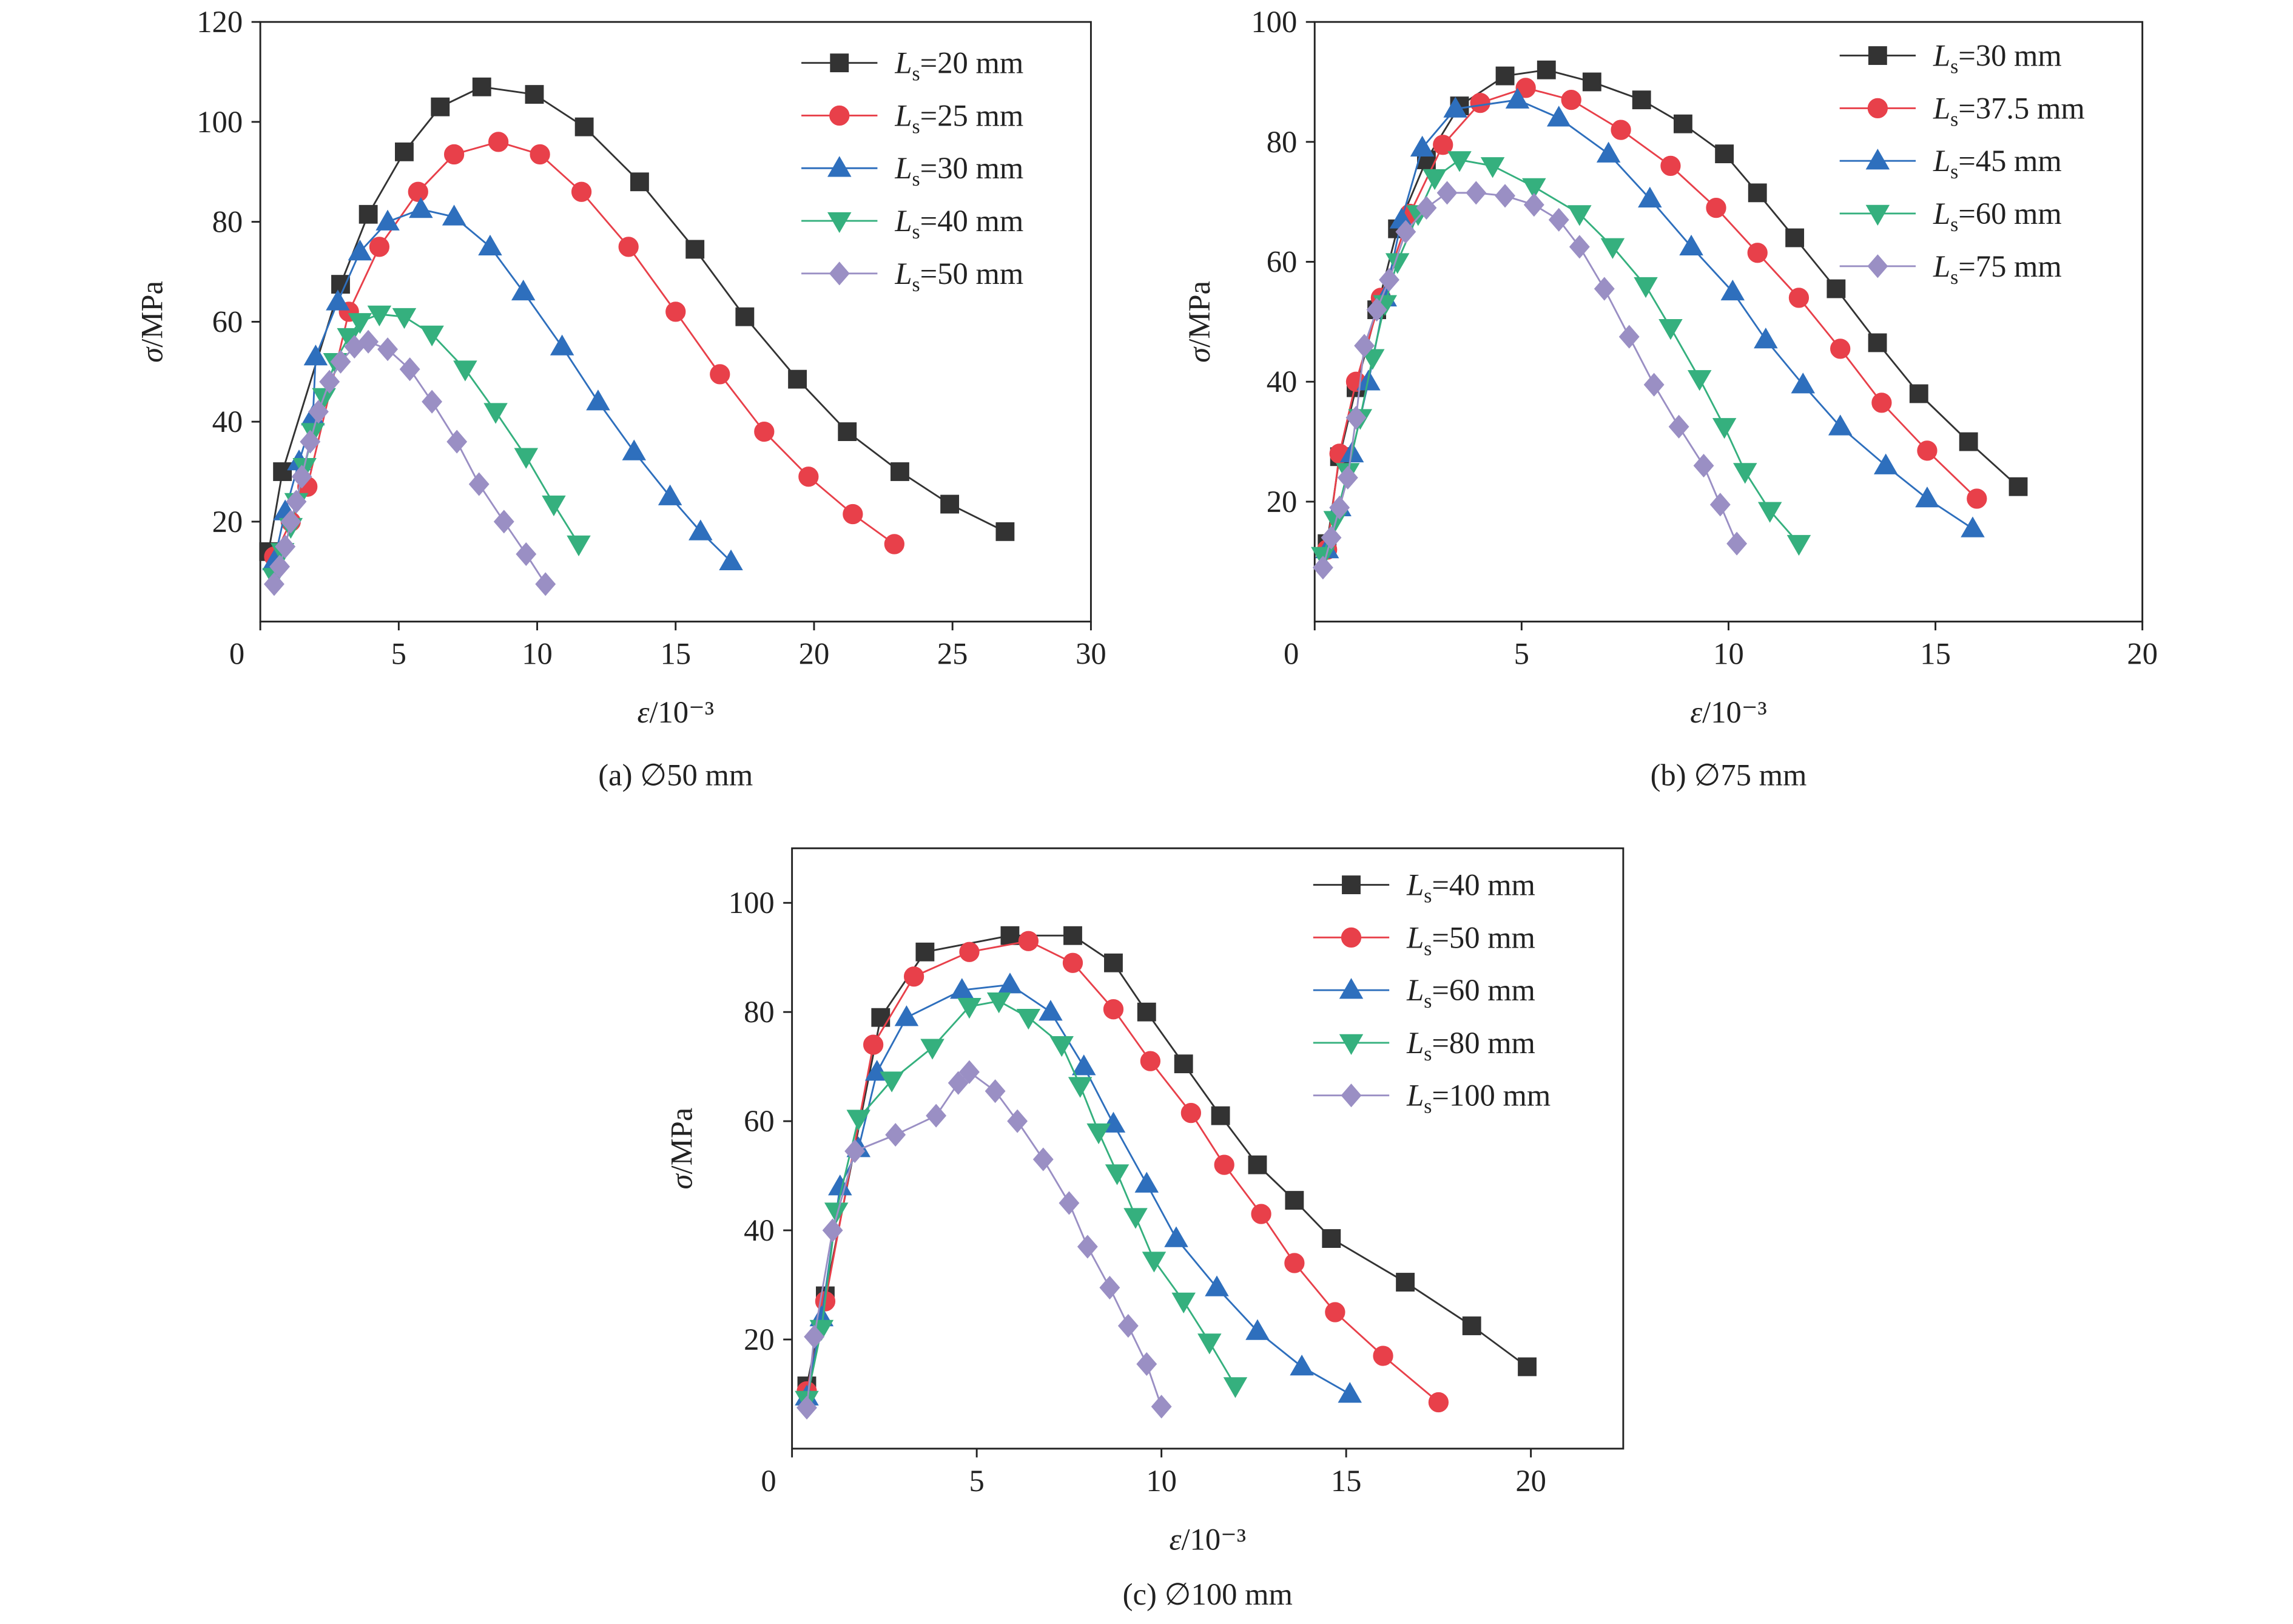 This screenshot has height=1624, width=2293. What do you see at coordinates (2142, 654) in the screenshot?
I see `x-tick-label: 20` at bounding box center [2142, 654].